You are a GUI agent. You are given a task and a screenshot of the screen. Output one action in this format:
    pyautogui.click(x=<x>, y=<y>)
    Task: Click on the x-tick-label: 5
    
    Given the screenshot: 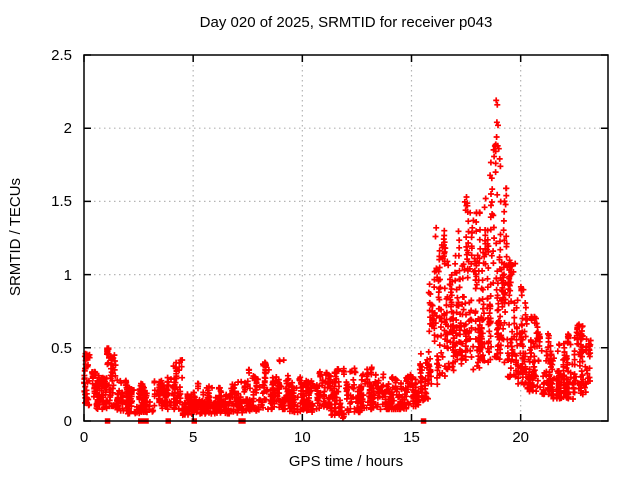 What is the action you would take?
    pyautogui.click(x=193, y=437)
    